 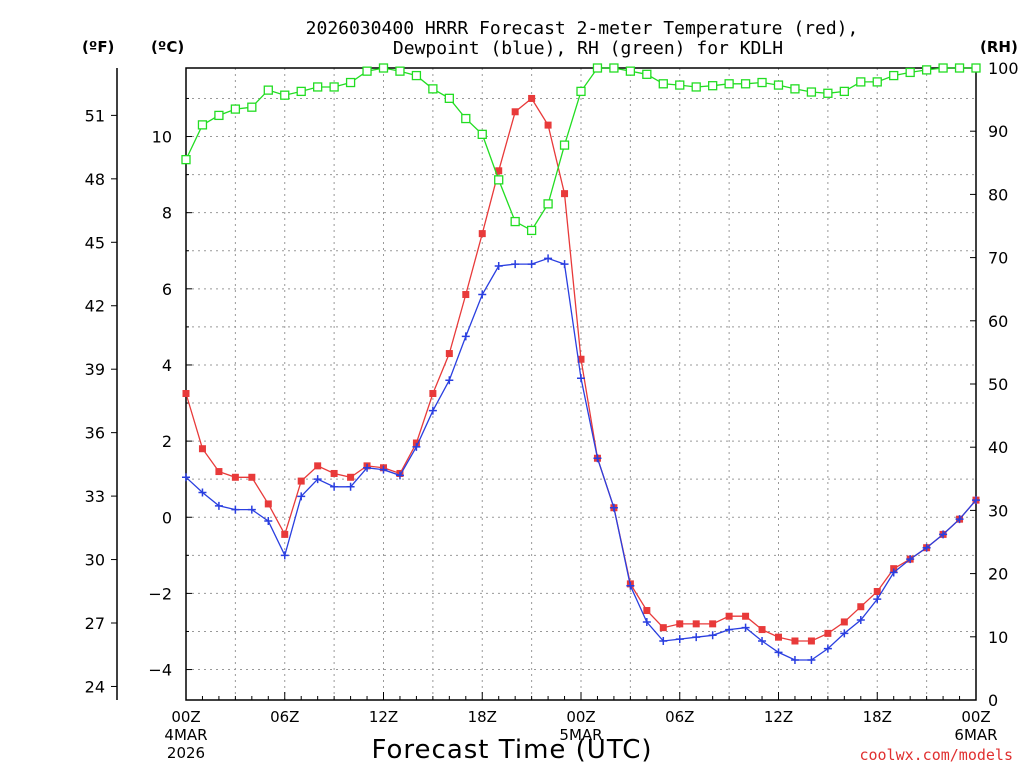 What do you see at coordinates (975, 735) in the screenshot?
I see `x-tick-date: 6MAR` at bounding box center [975, 735].